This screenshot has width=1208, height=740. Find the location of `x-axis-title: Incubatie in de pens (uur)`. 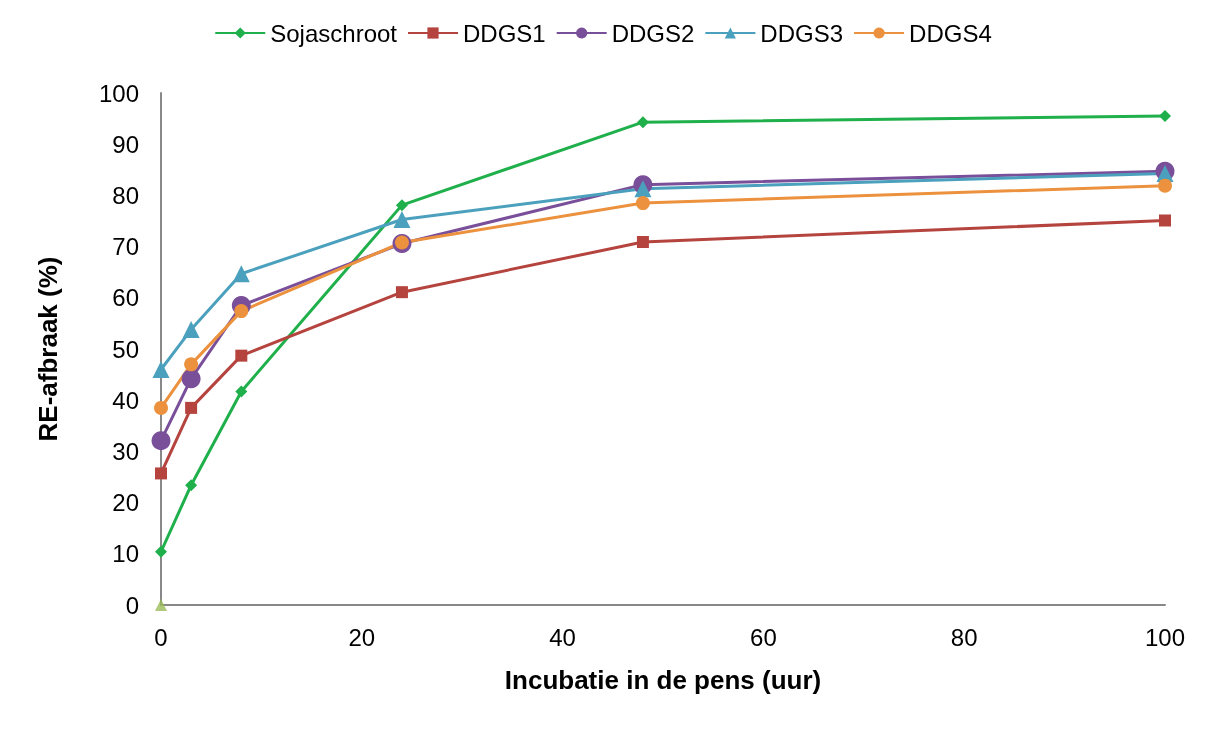

x-axis-title: Incubatie in de pens (uur) is located at coordinates (663, 680).